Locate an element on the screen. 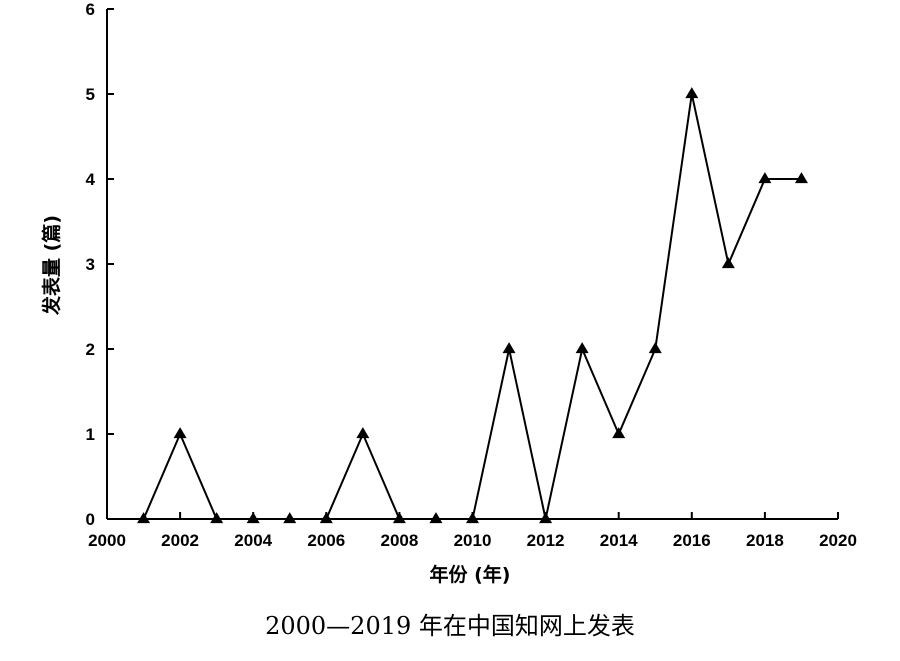 This screenshot has height=661, width=900. y-tick-label: 6 is located at coordinates (90, 9).